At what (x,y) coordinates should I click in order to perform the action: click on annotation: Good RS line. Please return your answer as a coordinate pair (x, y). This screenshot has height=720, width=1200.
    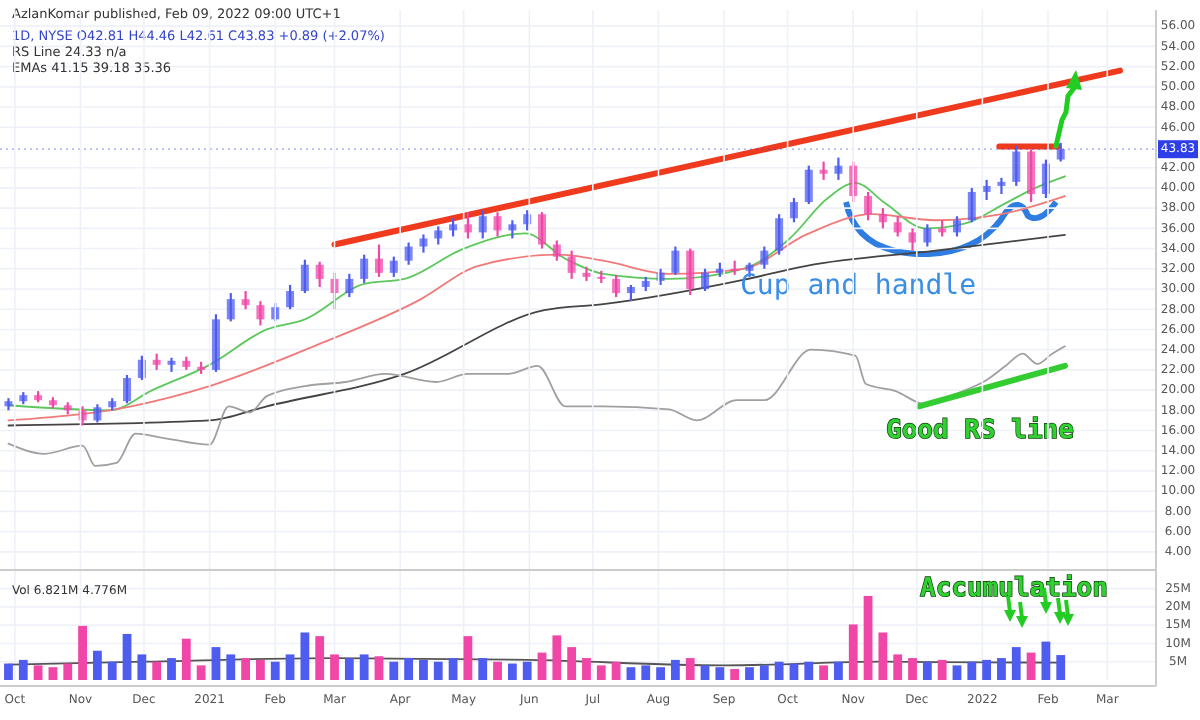
    Looking at the image, I should click on (980, 431).